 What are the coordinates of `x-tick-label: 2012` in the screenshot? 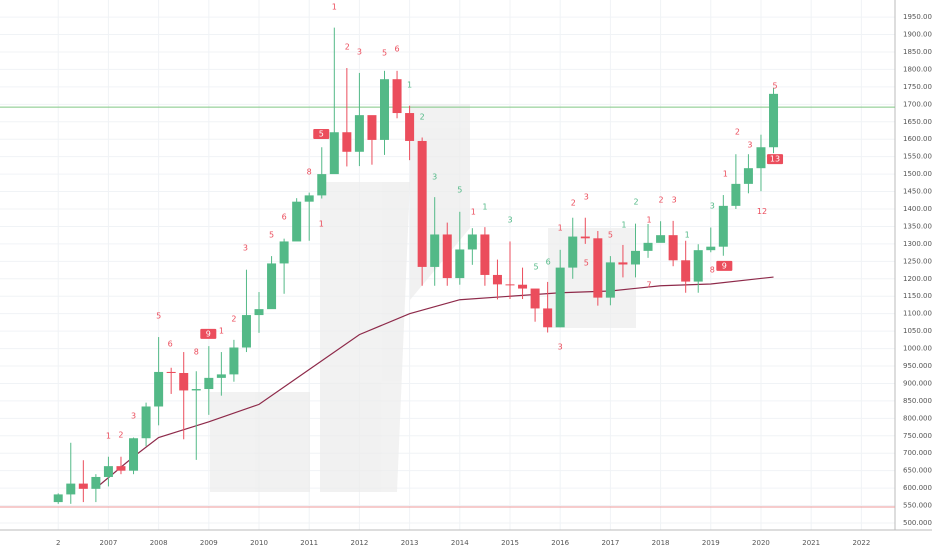 It's located at (359, 543).